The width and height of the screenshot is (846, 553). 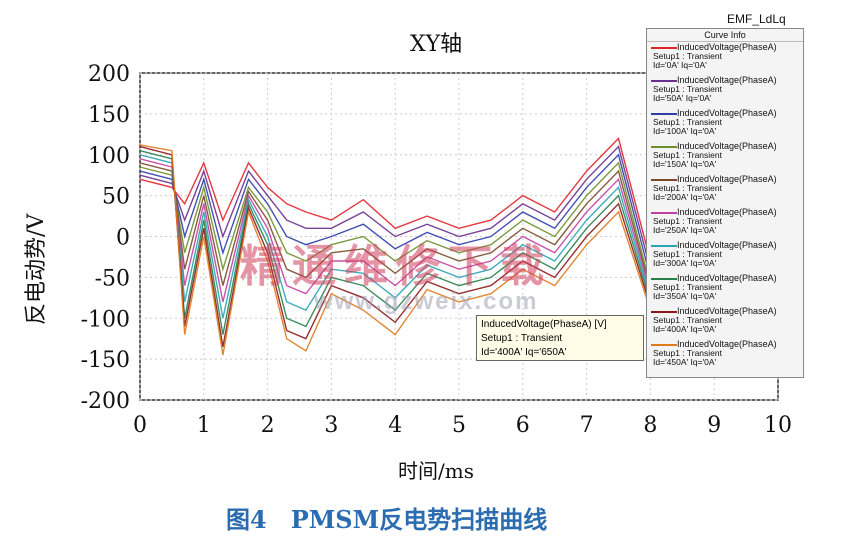 I want to click on watermark-text: 精通维修下载, so click(x=396, y=266).